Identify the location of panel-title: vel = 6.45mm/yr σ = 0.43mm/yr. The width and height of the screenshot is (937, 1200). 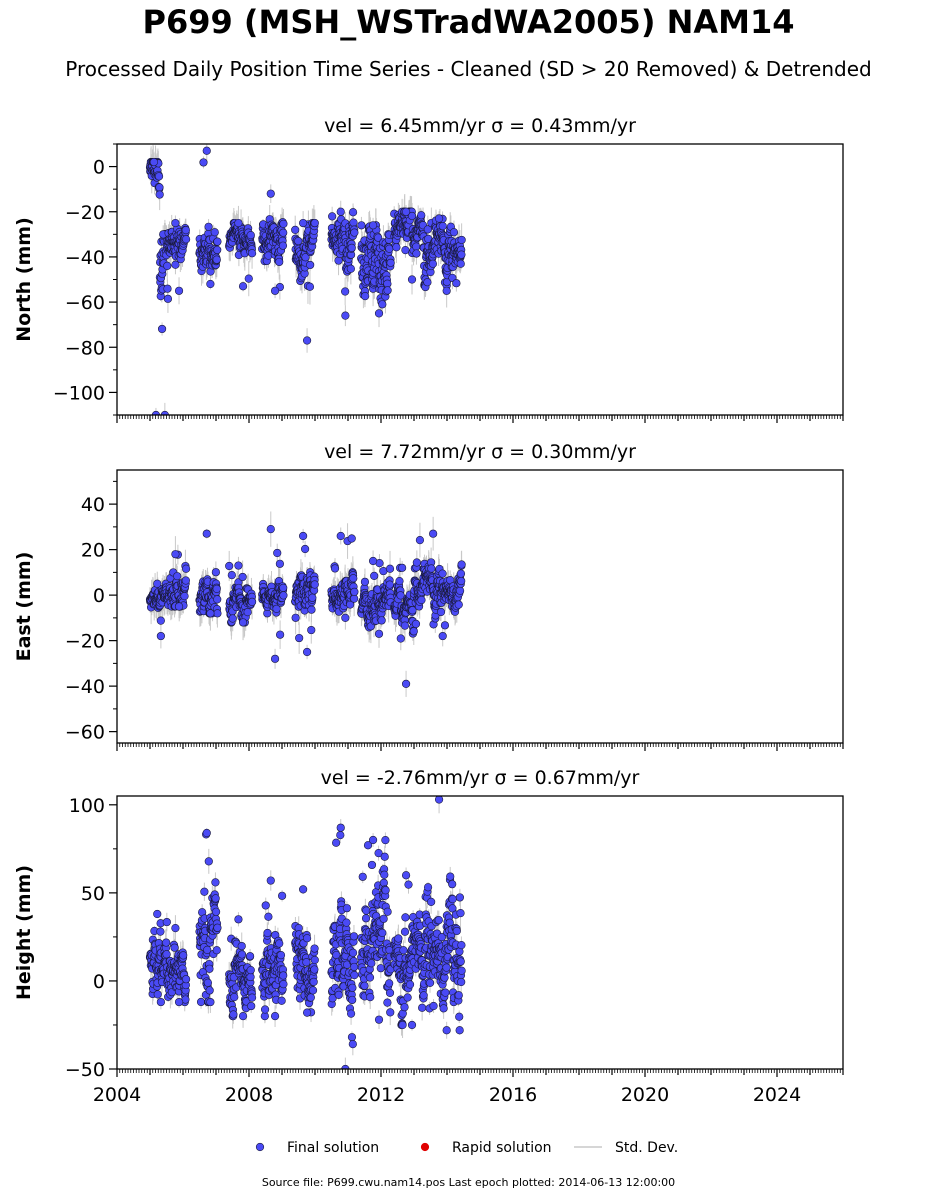
(480, 126).